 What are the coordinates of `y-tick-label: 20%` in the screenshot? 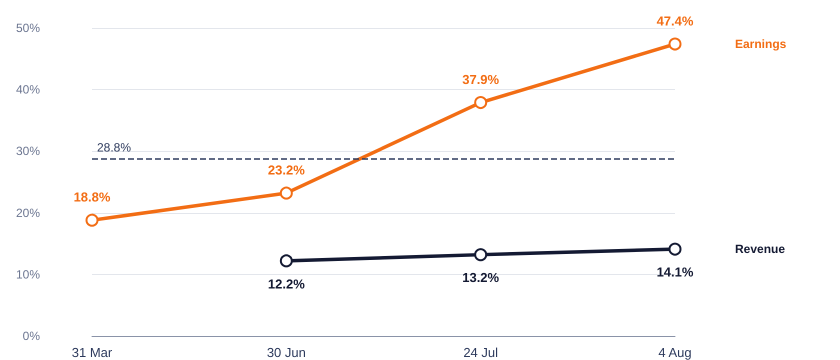 It's located at (28, 213).